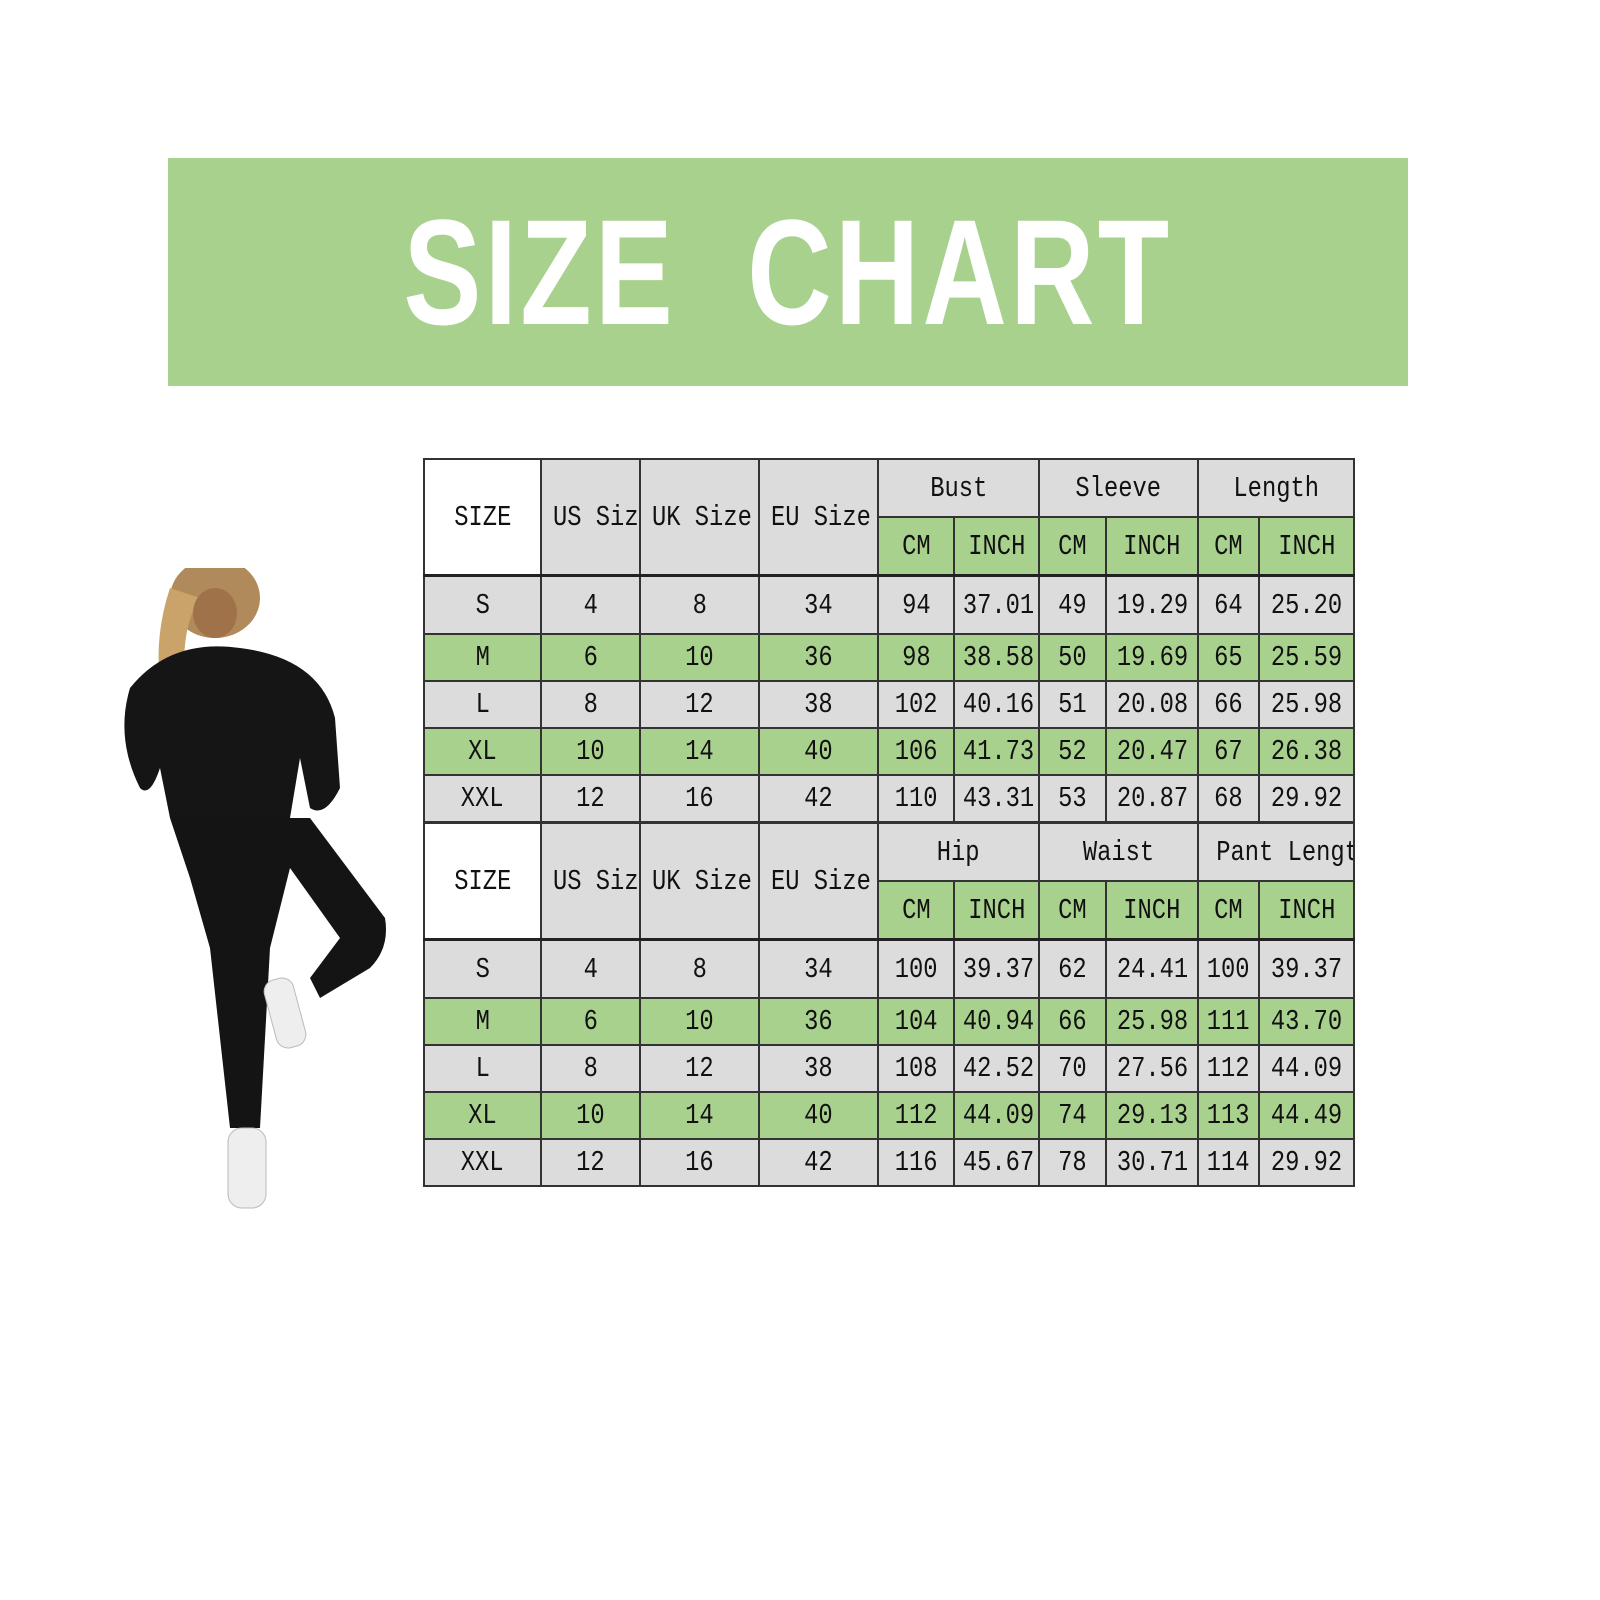 The height and width of the screenshot is (1600, 1600). I want to click on group-header-text: Waist, so click(1118, 852).